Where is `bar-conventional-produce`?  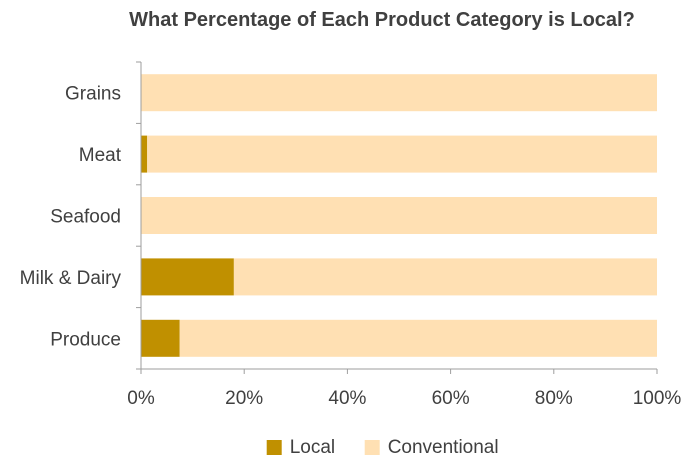
bar-conventional-produce is located at coordinates (418, 338).